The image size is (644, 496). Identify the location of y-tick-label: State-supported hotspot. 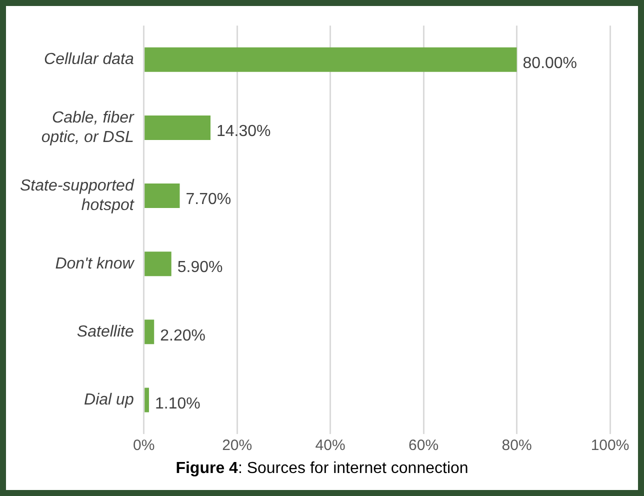
(77, 196).